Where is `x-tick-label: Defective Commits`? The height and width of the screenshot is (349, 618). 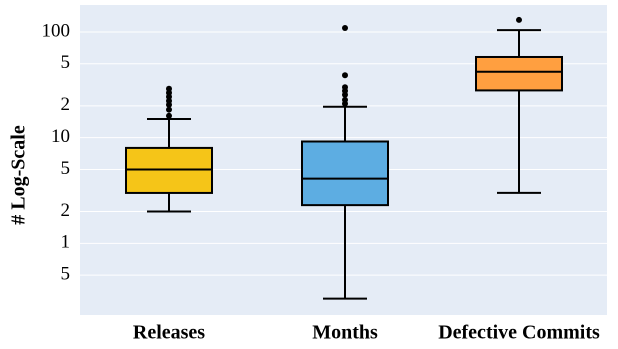
x-tick-label: Defective Commits is located at coordinates (519, 333).